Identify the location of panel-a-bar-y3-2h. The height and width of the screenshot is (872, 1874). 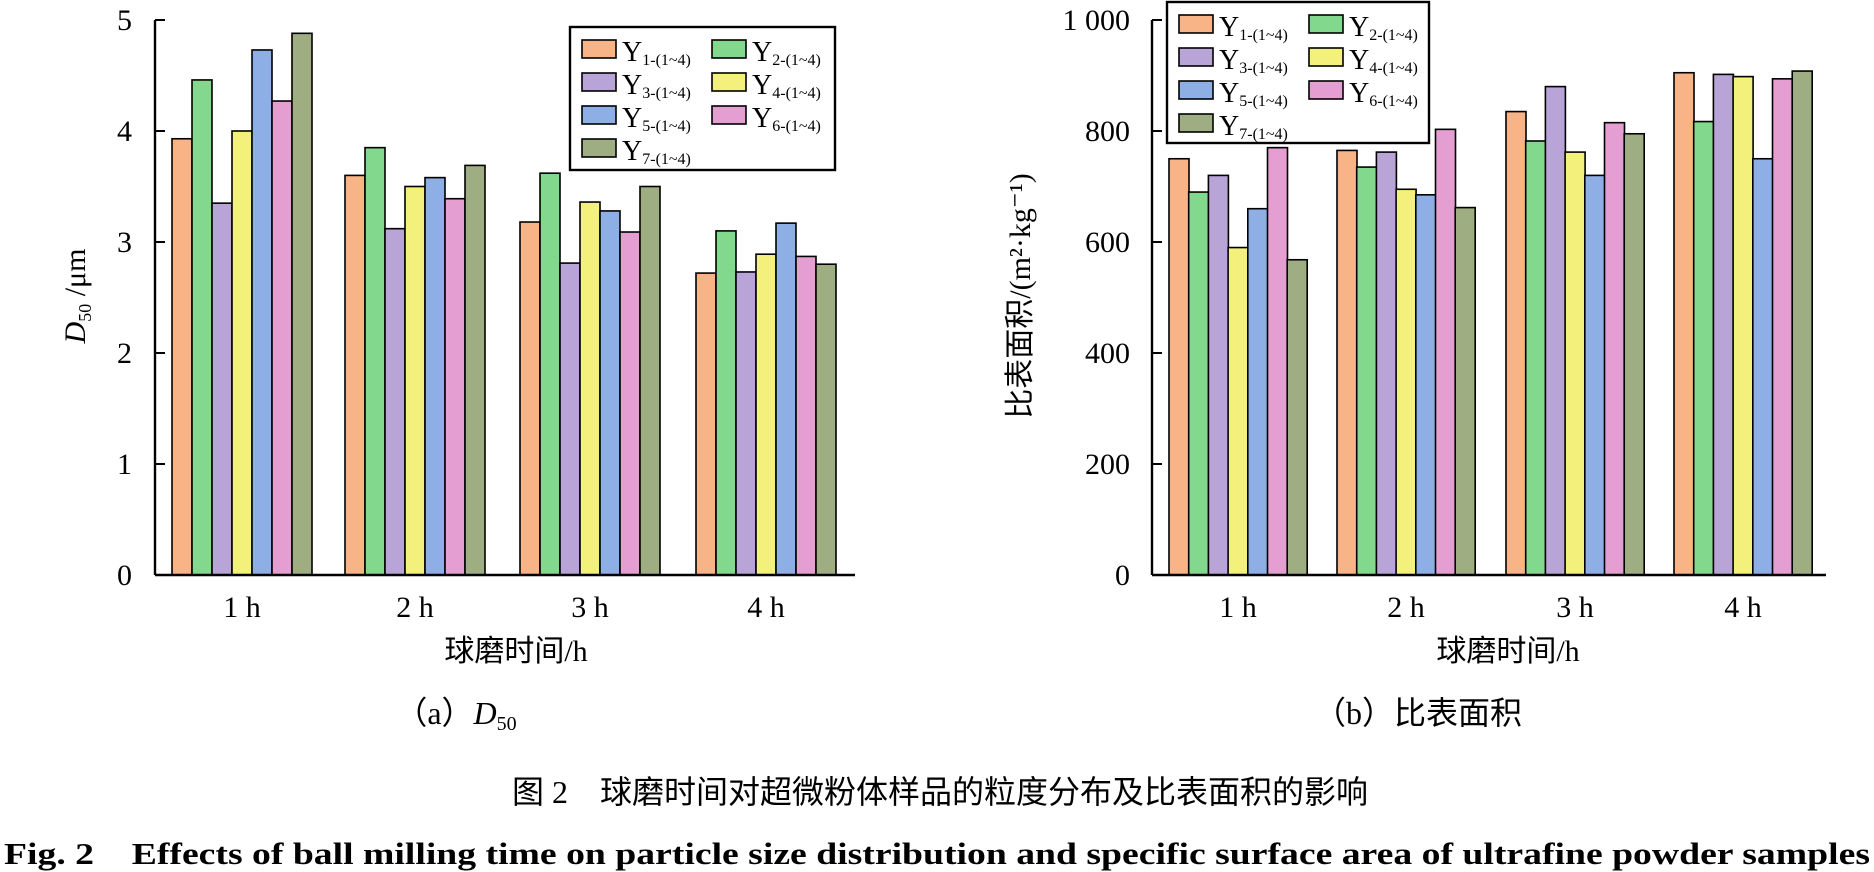
(395, 401).